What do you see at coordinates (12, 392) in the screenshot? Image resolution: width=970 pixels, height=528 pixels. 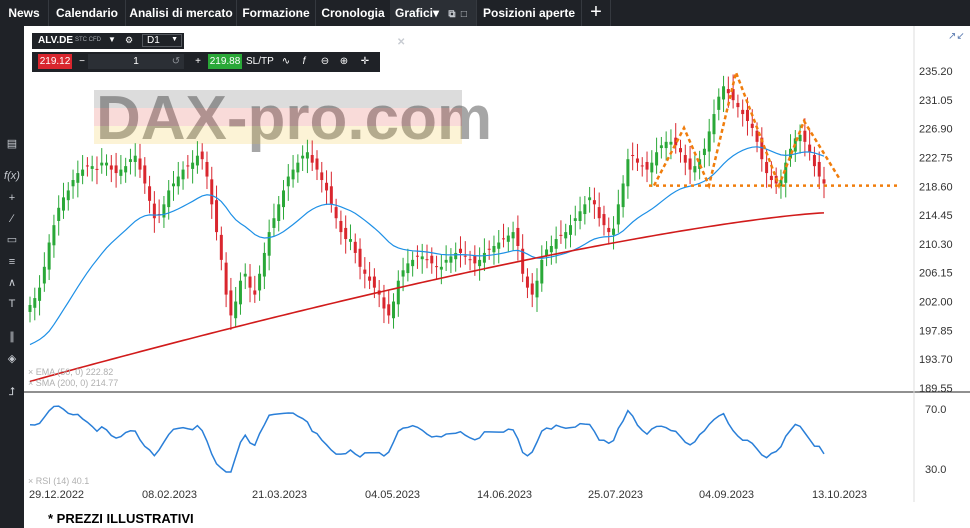 I see `share-icon: ⮥` at bounding box center [12, 392].